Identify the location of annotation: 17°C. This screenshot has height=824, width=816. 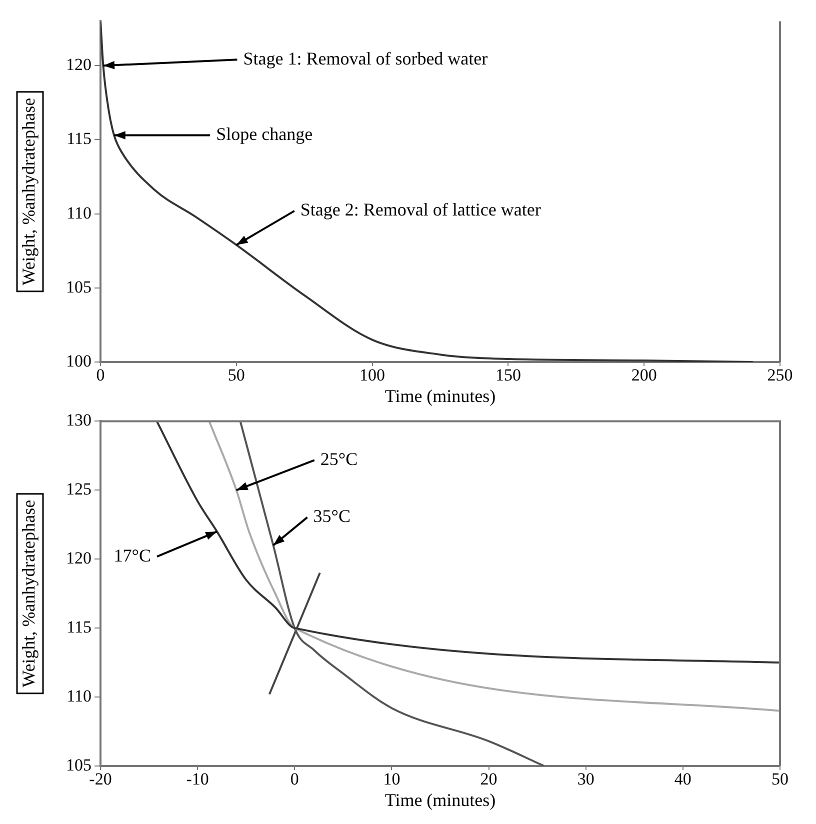
(132, 555).